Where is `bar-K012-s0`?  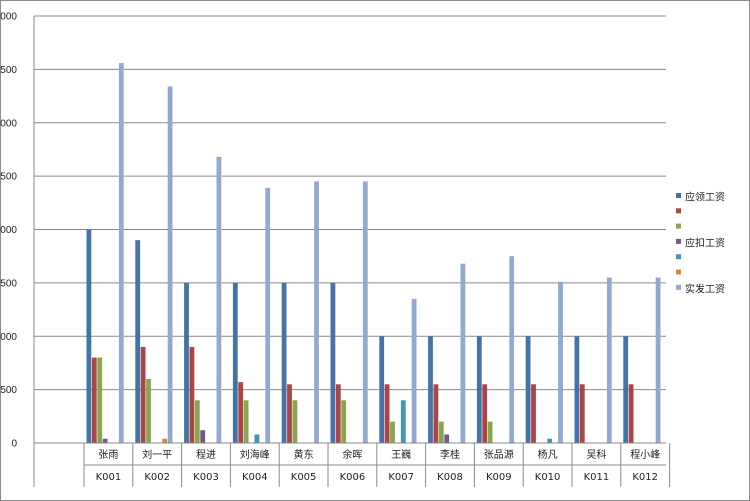
bar-K012-s0 is located at coordinates (626, 389).